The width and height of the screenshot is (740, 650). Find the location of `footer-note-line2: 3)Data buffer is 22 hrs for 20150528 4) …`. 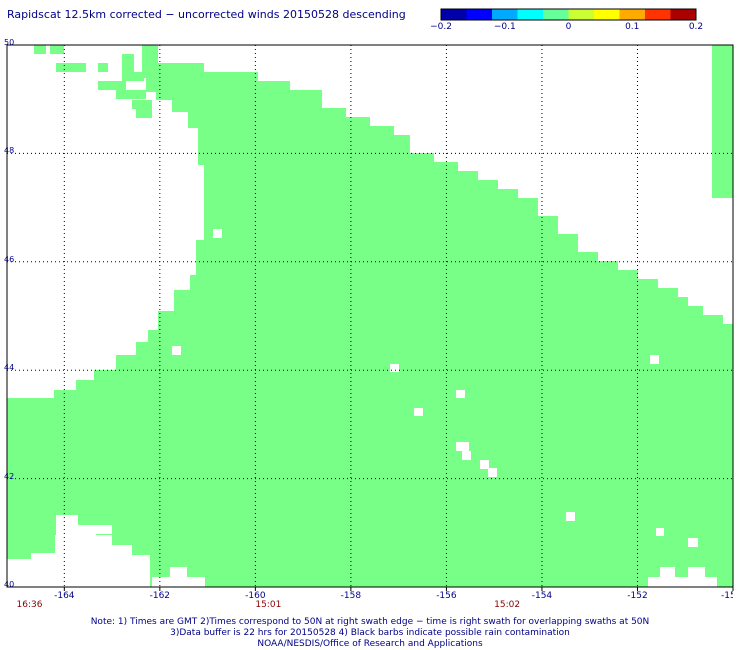

footer-note-line2: 3)Data buffer is 22 hrs for 20150528 4) … is located at coordinates (370, 633).